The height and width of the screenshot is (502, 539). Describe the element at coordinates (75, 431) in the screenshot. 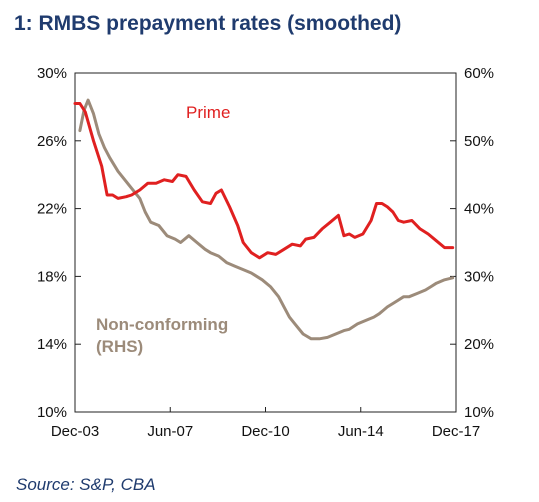

I see `x-tick-label: Dec-03` at that location.